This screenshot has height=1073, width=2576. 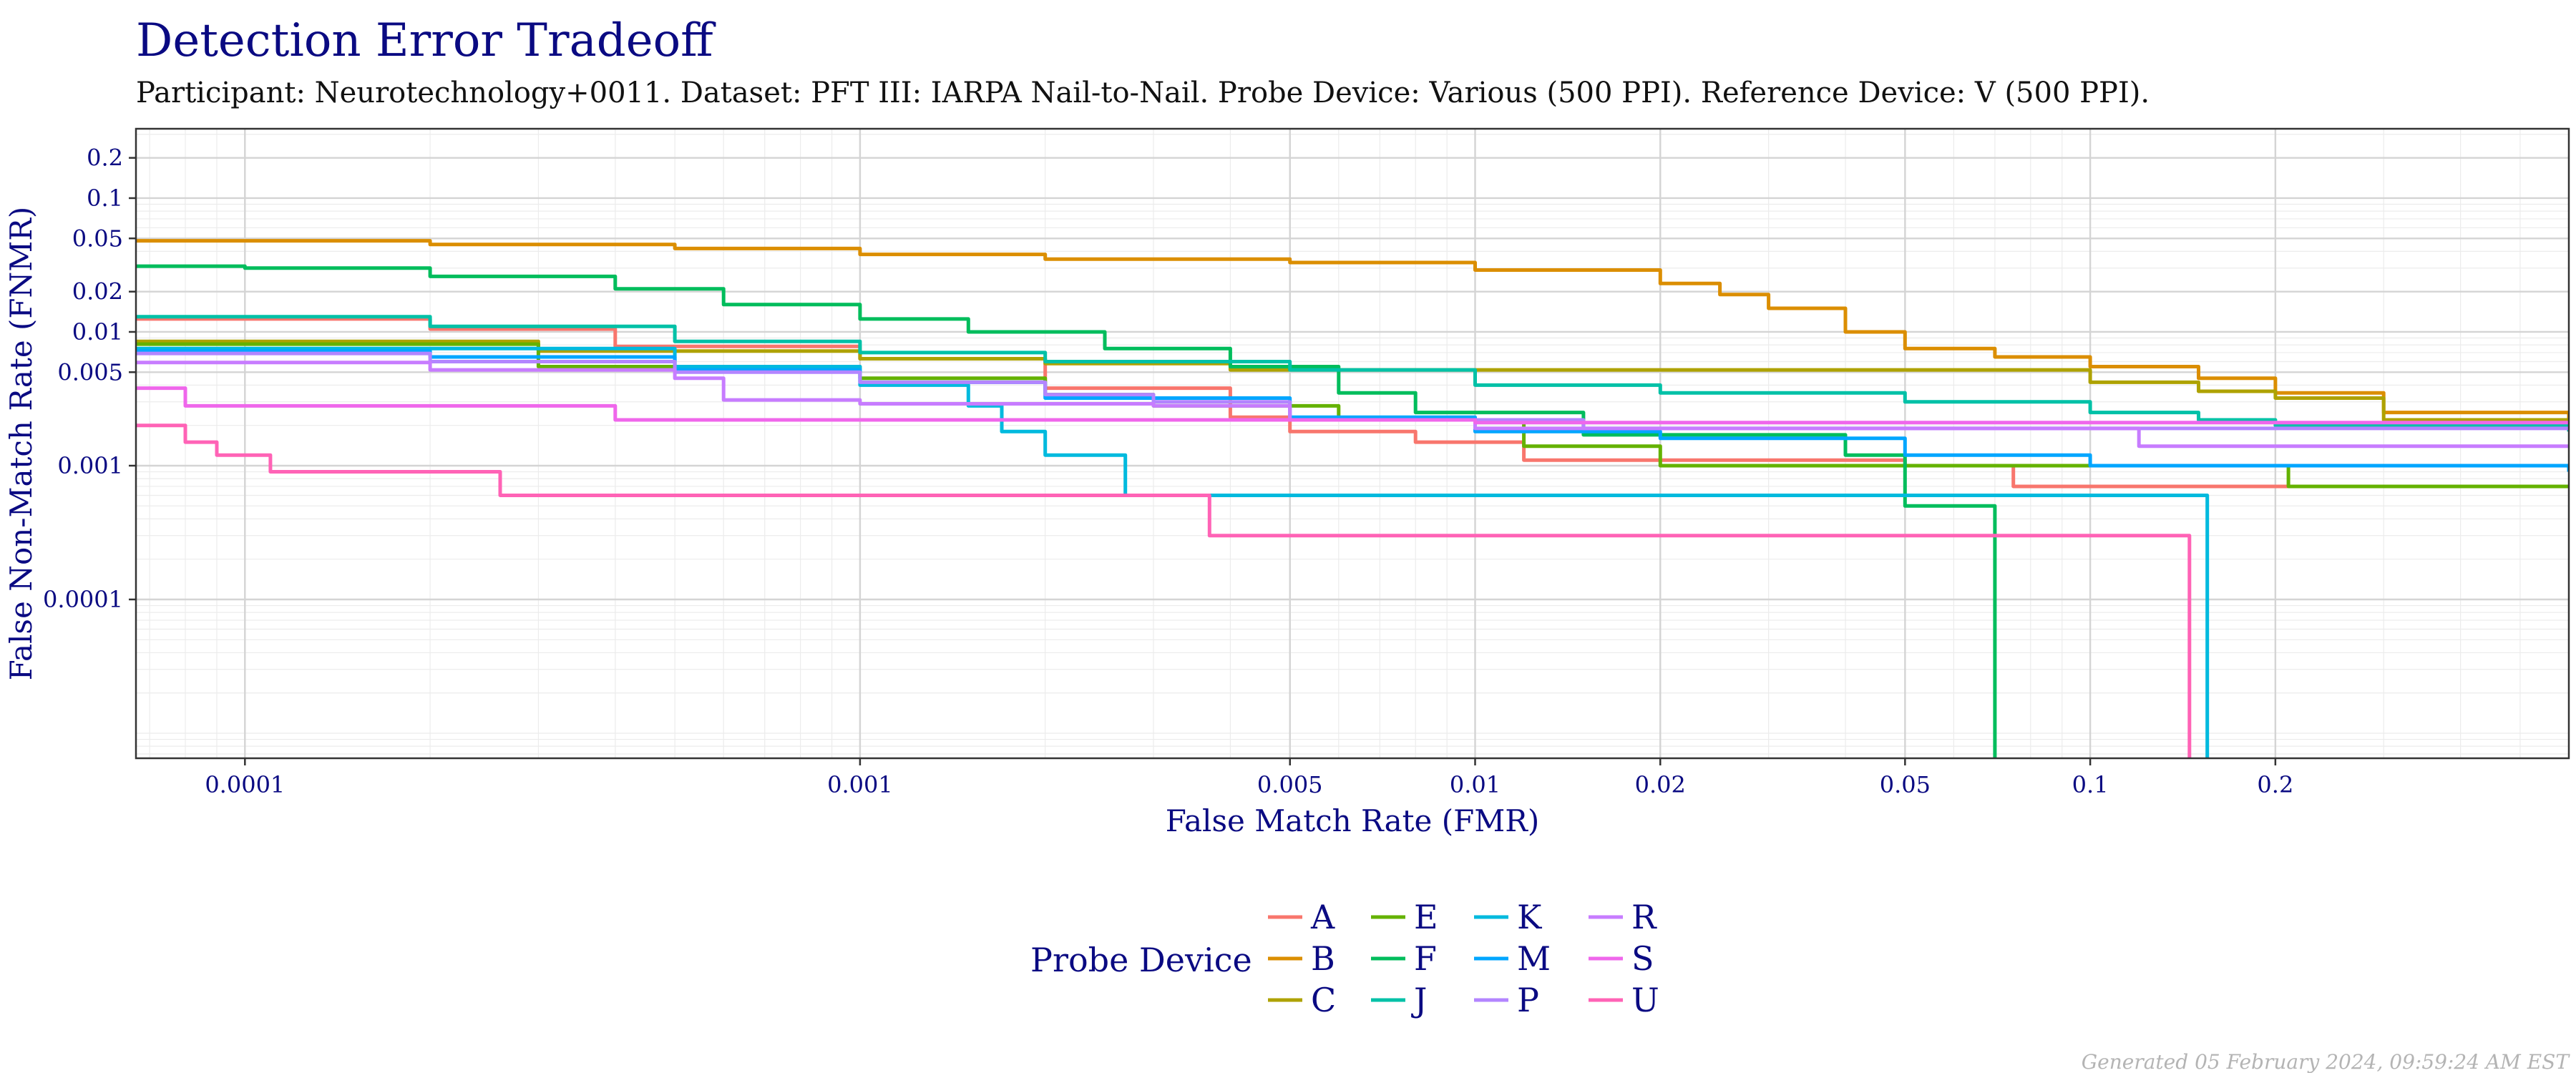 What do you see at coordinates (1353, 821) in the screenshot?
I see `x-axis-title: False Match Rate (FMR)` at bounding box center [1353, 821].